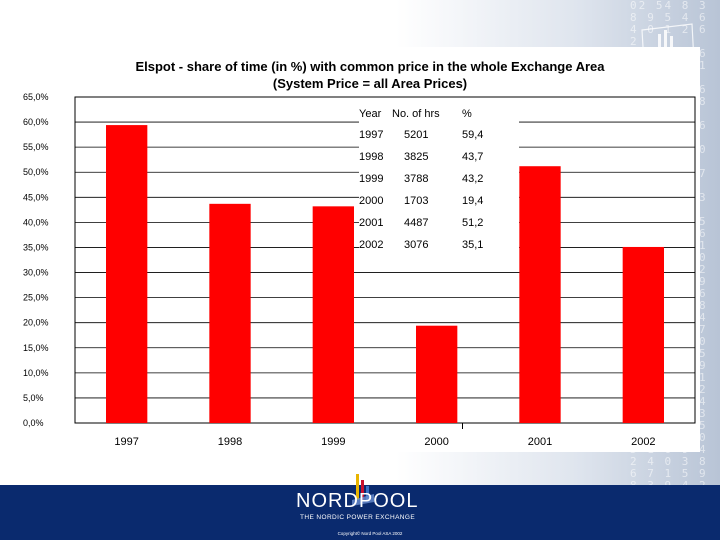 The width and height of the screenshot is (720, 540). What do you see at coordinates (473, 201) in the screenshot?
I see `table-cell-percent: 19,4` at bounding box center [473, 201].